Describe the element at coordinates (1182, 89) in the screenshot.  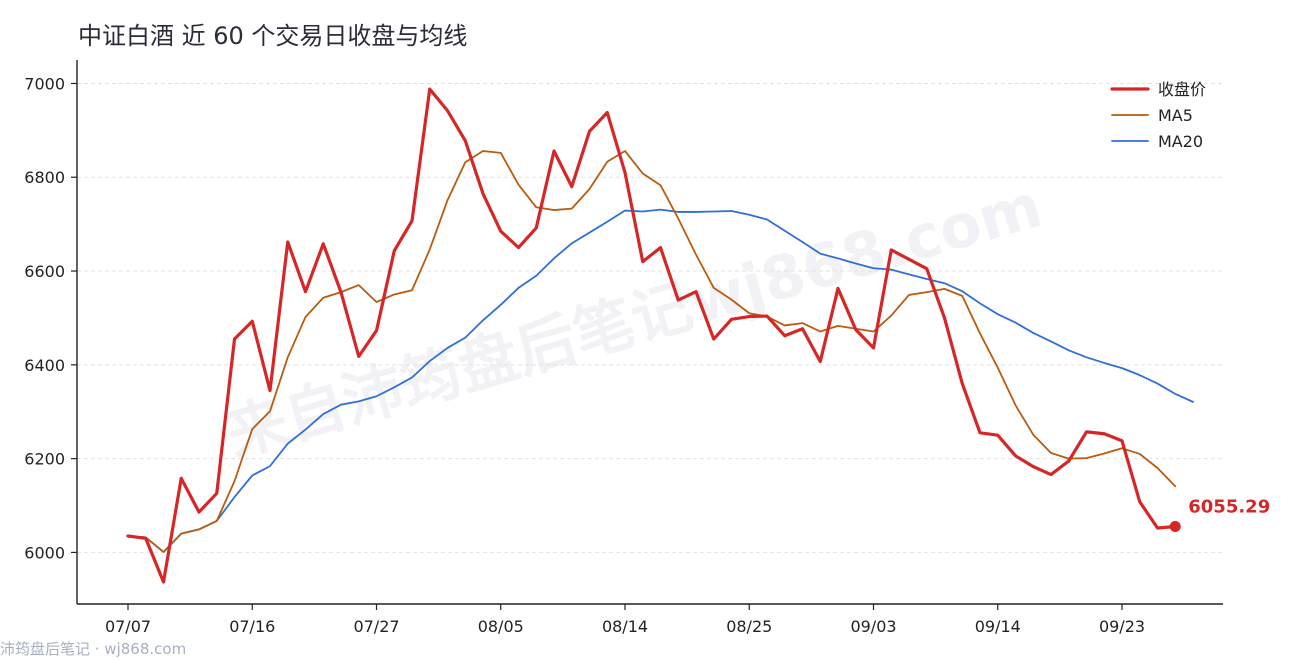
I see `legend-label: 收盘价` at that location.